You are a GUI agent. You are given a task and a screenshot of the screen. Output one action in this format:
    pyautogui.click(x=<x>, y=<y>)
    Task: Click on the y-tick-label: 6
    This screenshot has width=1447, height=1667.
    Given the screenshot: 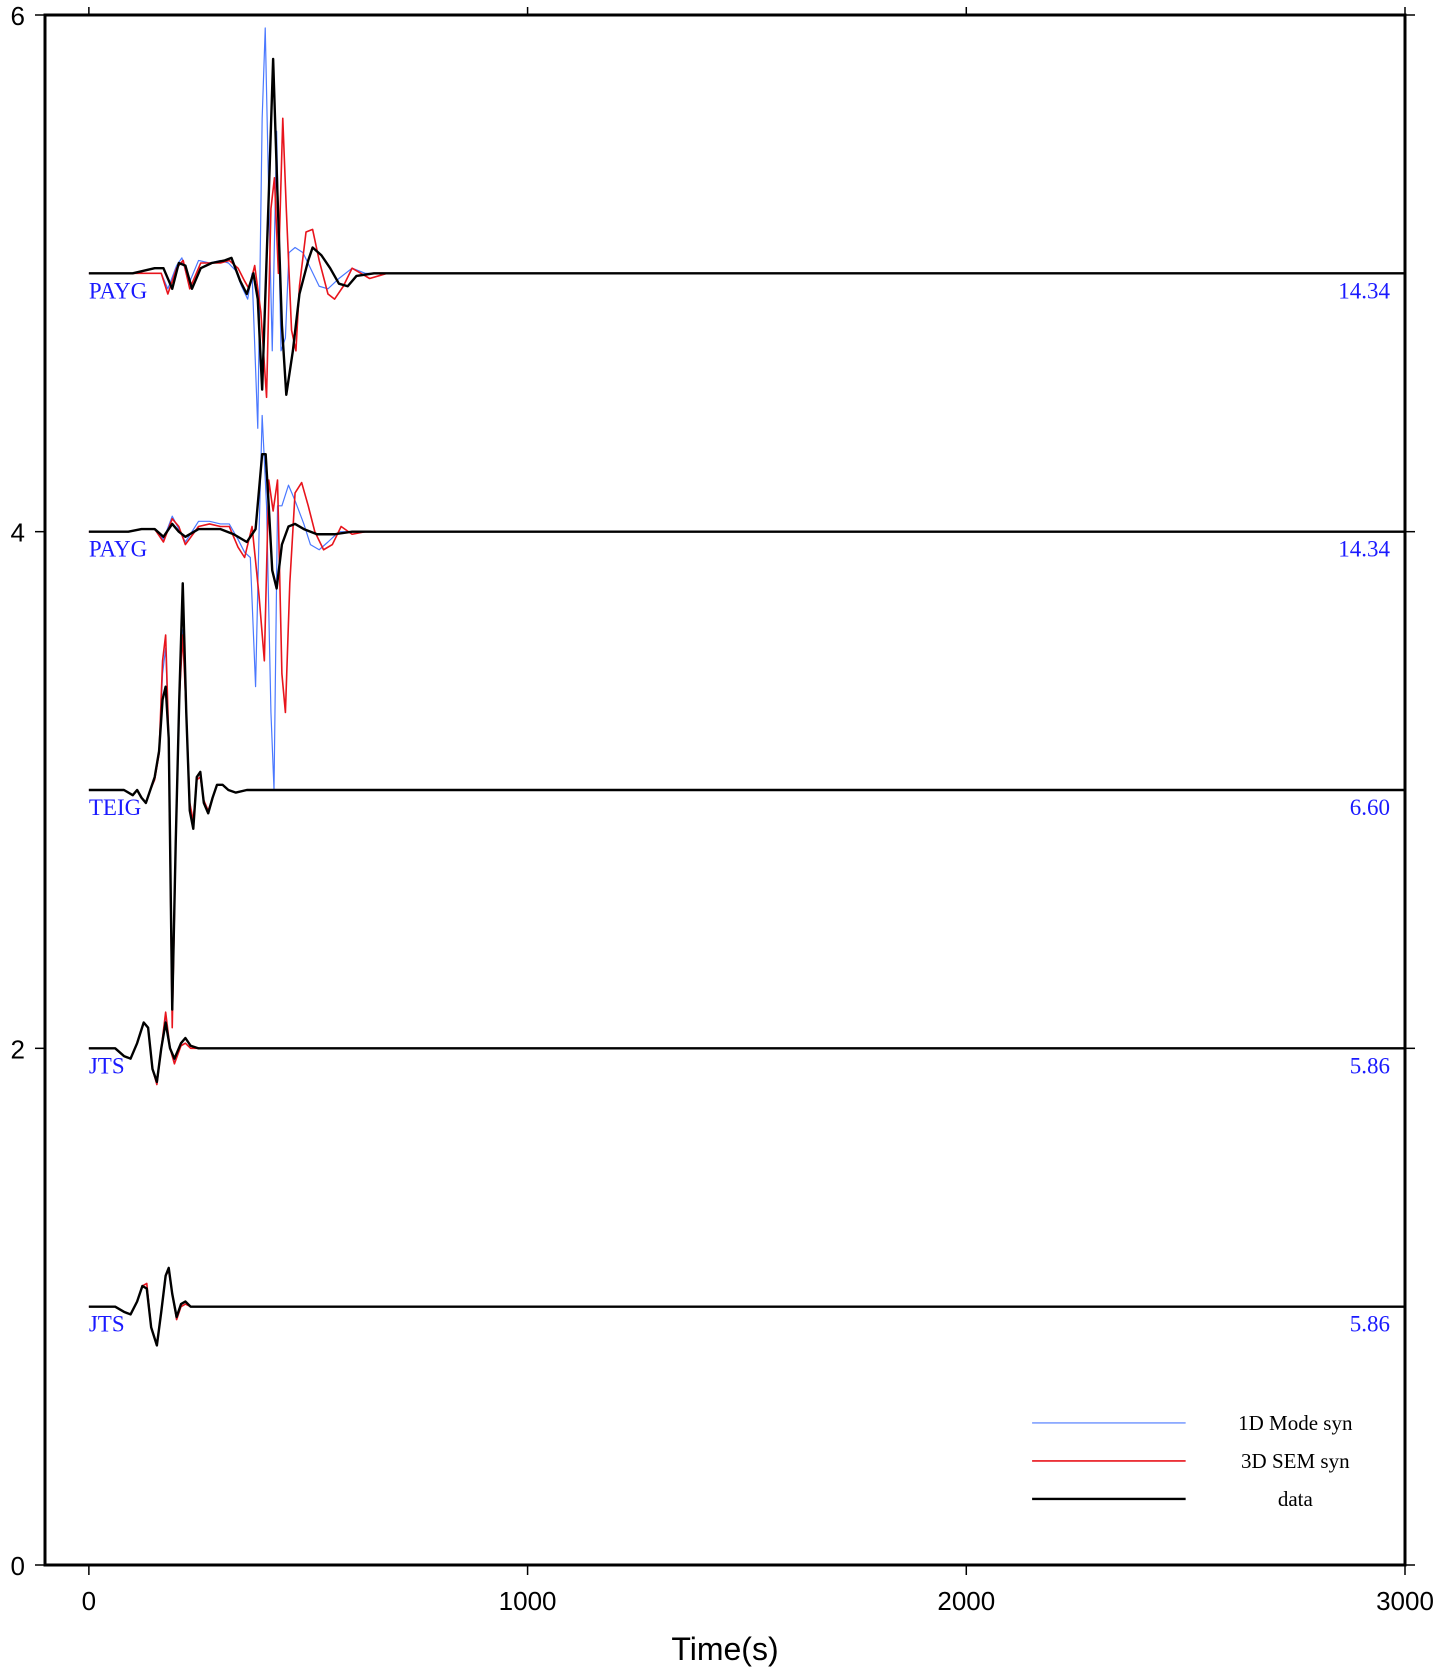 What is the action you would take?
    pyautogui.click(x=18, y=16)
    